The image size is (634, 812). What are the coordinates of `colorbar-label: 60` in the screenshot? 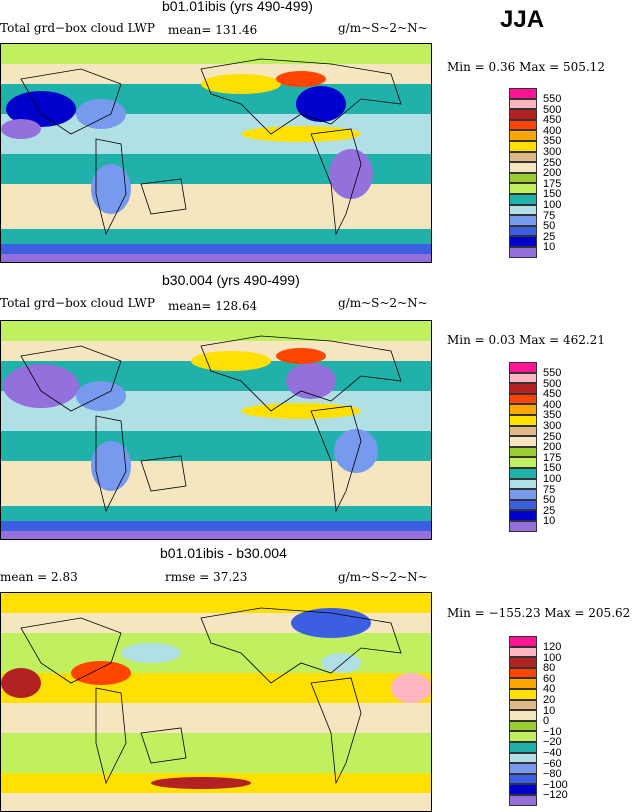 It's located at (549, 678).